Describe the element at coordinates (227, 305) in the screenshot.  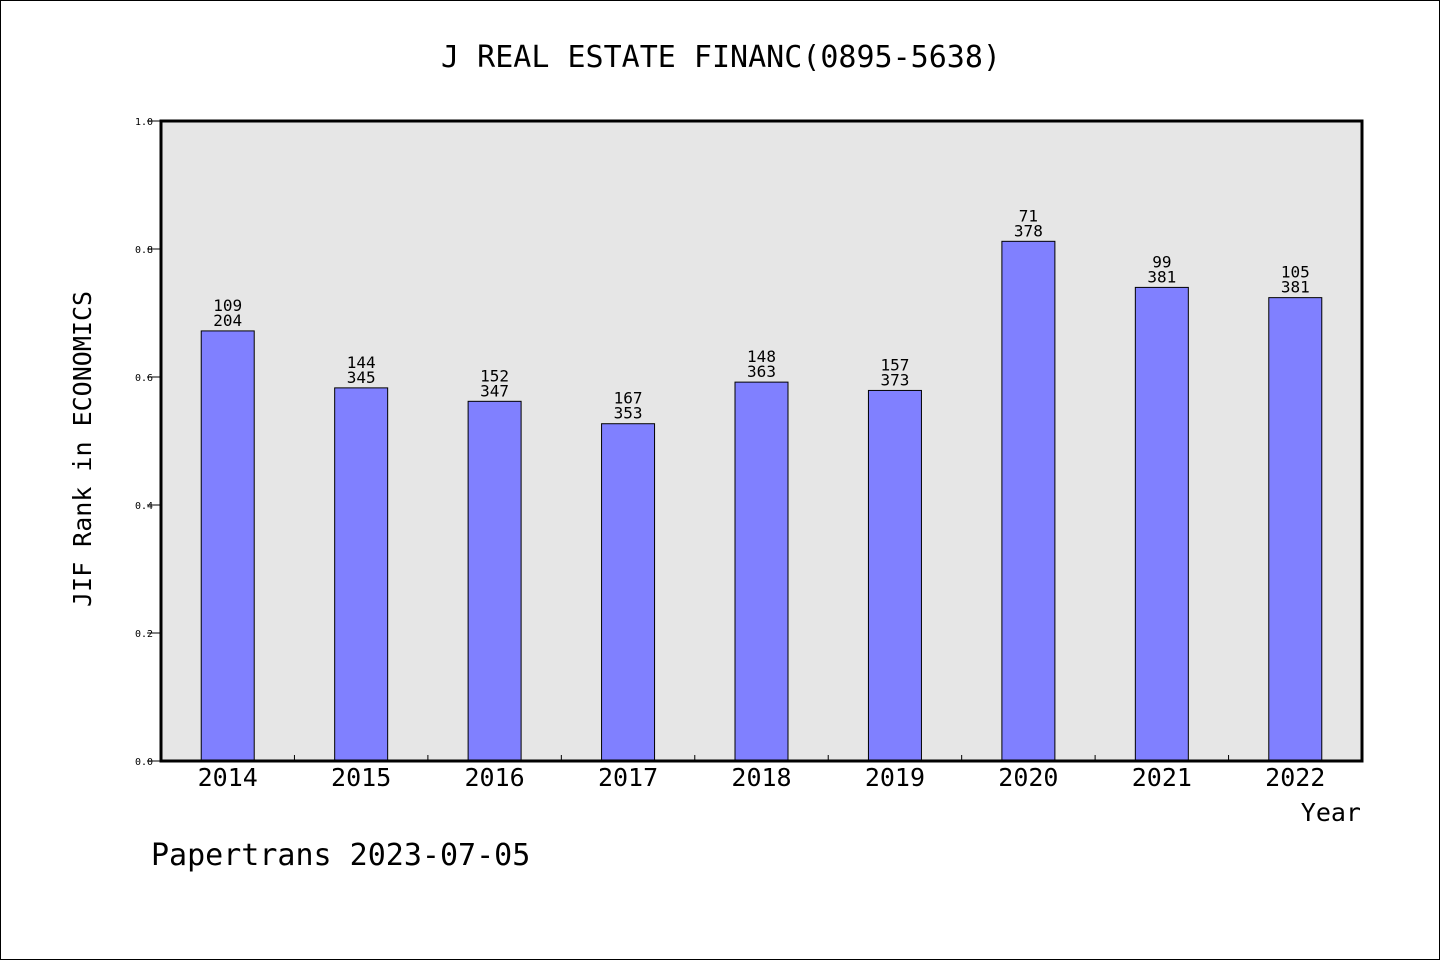
I see `bar-label-top: 109` at that location.